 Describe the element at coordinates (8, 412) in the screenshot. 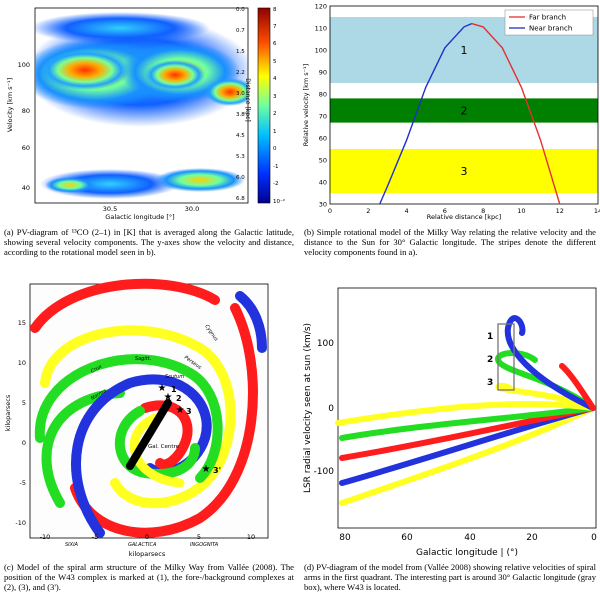

I see `panel-c-ylabel: kiloparsecs` at that location.